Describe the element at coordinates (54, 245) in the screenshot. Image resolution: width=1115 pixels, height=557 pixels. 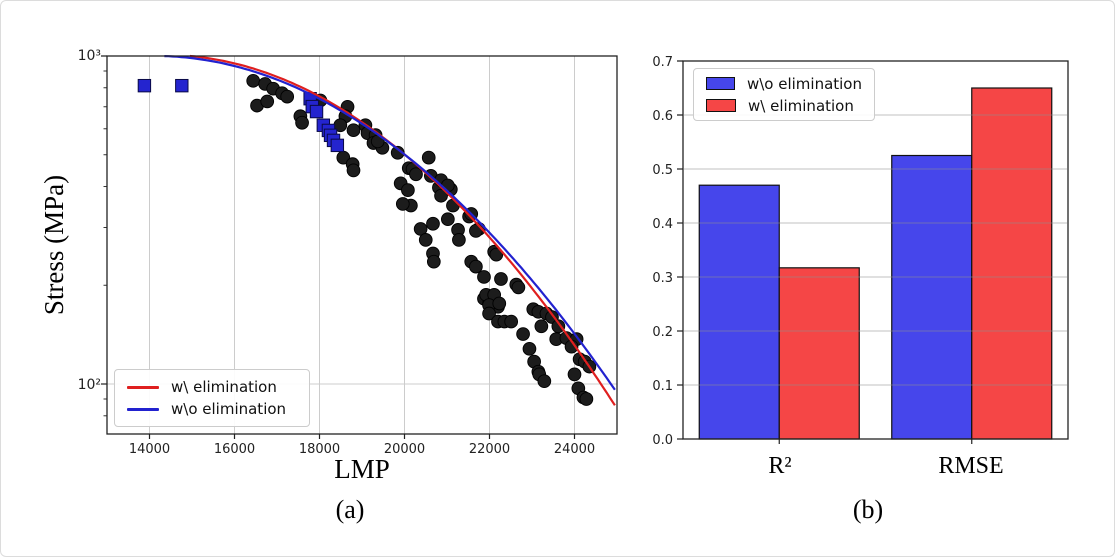
I see `y-axis-label-a: Stress (MPa)` at that location.